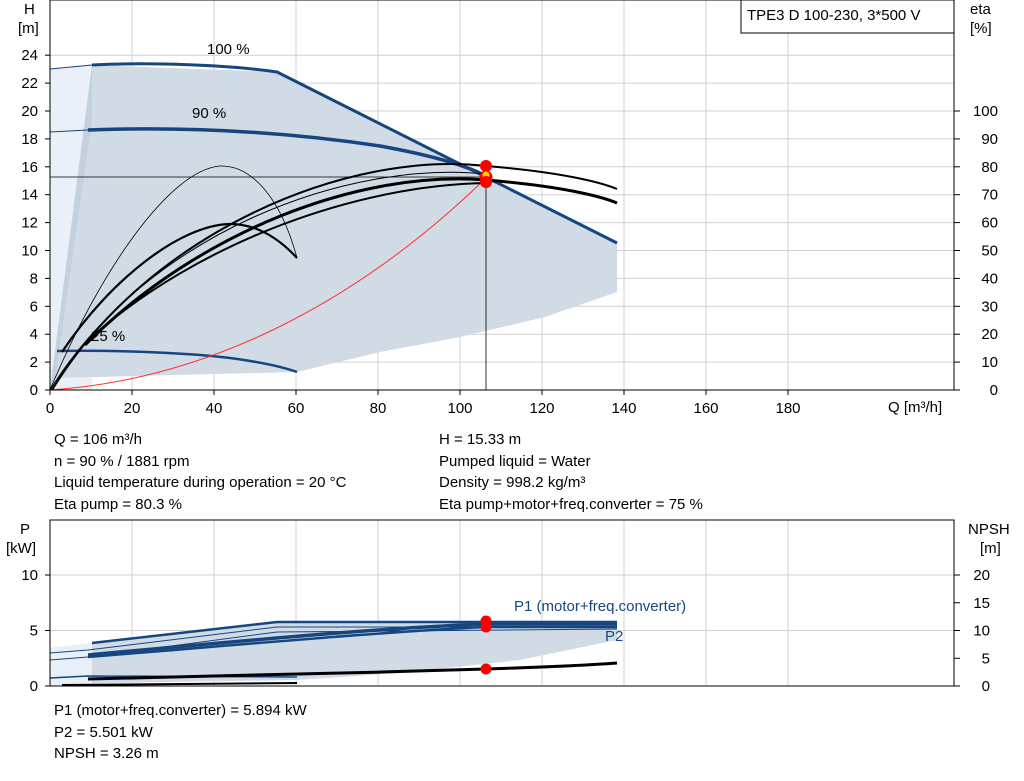 The height and width of the screenshot is (781, 1024). I want to click on p1-curve-thin, so click(333, 640).